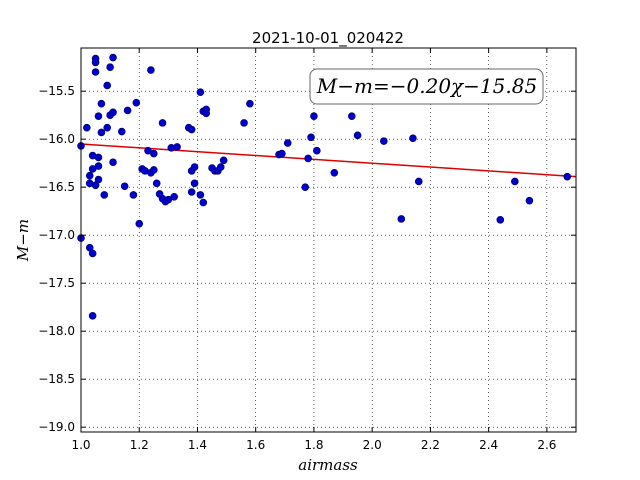 This screenshot has width=640, height=480. What do you see at coordinates (56, 139) in the screenshot?
I see `y-tick-label: −16.0` at bounding box center [56, 139].